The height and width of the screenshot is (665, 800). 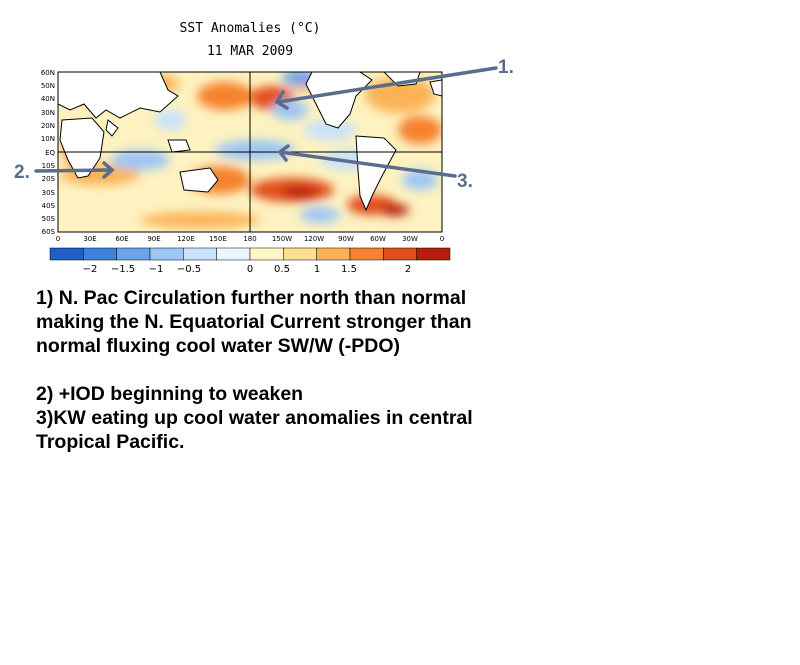 I want to click on lon-label: 180, so click(x=249, y=239).